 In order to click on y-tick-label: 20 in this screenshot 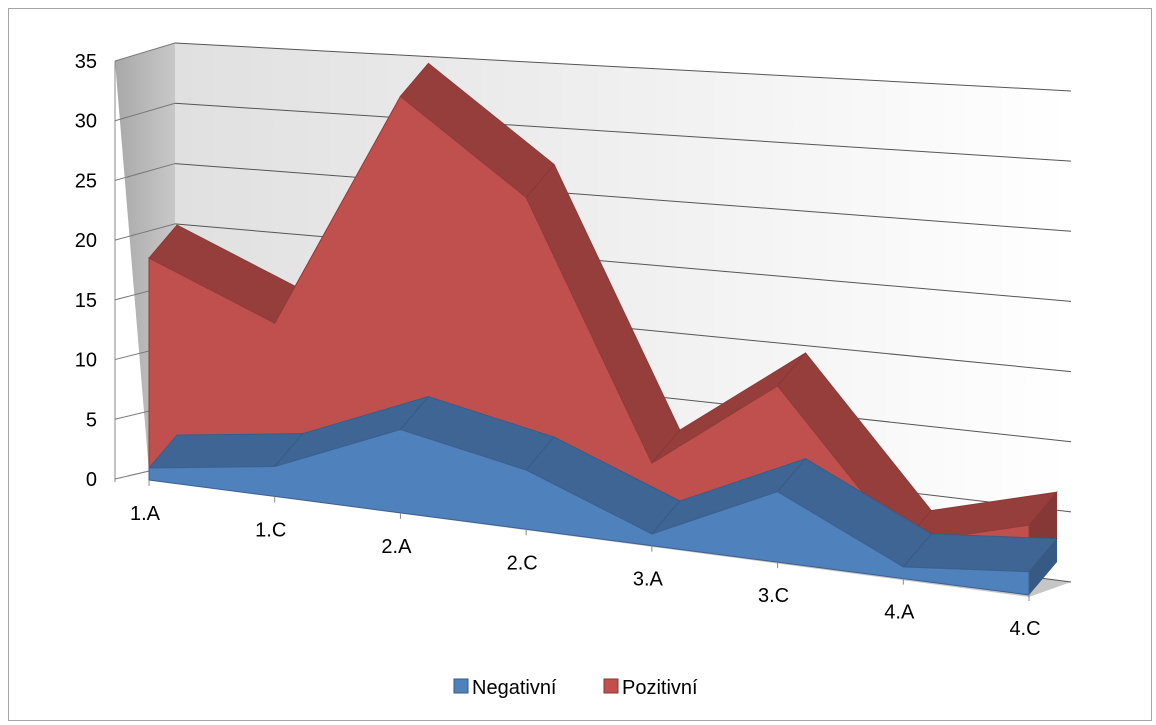, I will do `click(86, 241)`.